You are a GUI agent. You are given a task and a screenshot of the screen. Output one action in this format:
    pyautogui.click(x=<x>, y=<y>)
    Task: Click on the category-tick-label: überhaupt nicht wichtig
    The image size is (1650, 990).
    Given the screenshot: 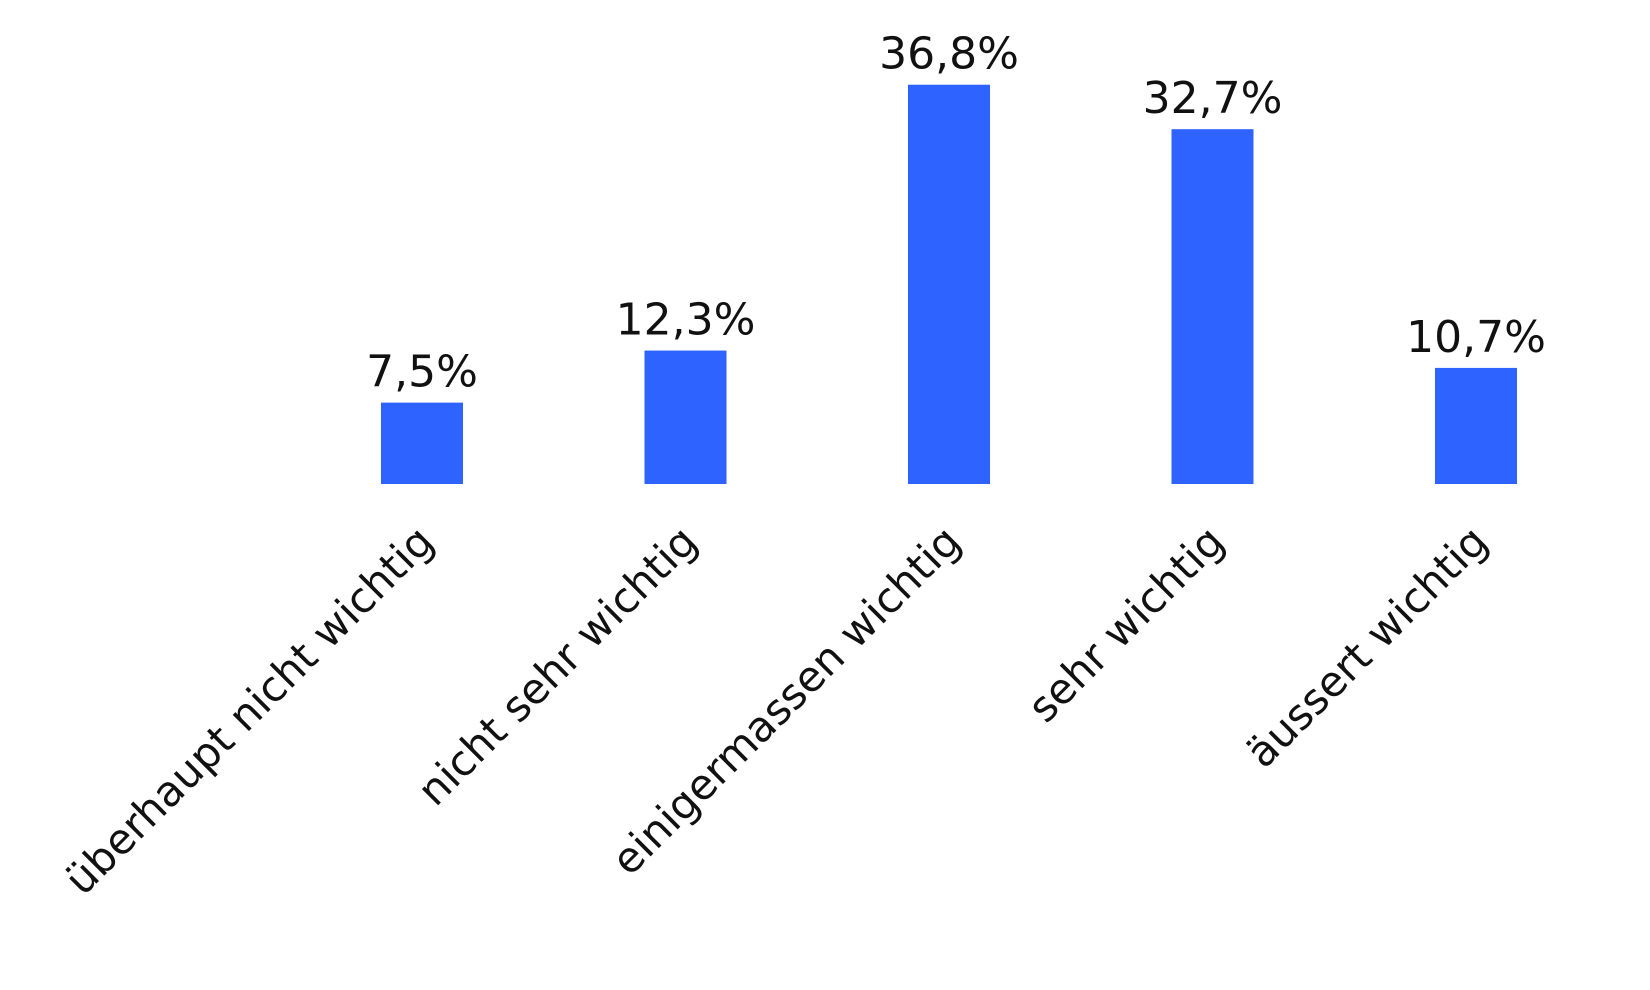 What is the action you would take?
    pyautogui.click(x=249, y=710)
    